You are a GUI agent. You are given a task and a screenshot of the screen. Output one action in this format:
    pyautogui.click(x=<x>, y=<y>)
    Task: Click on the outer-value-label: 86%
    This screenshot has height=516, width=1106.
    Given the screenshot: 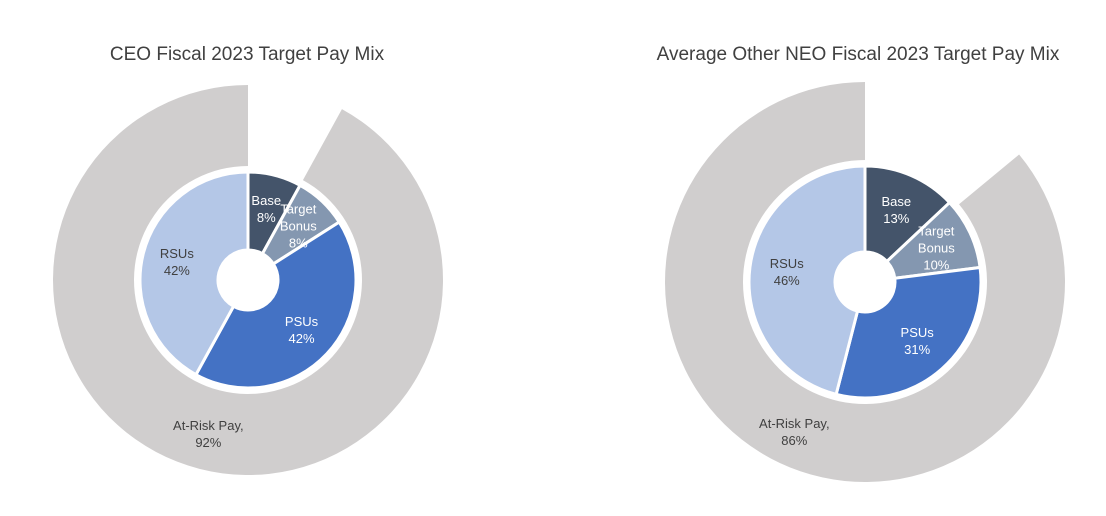 What is the action you would take?
    pyautogui.click(x=794, y=441)
    